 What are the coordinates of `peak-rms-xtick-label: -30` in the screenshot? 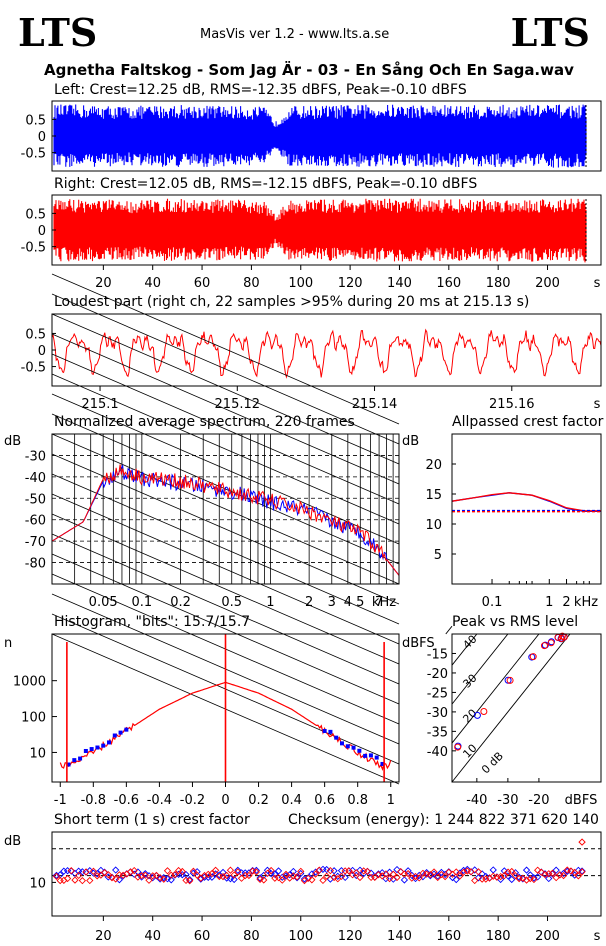 It's located at (507, 800).